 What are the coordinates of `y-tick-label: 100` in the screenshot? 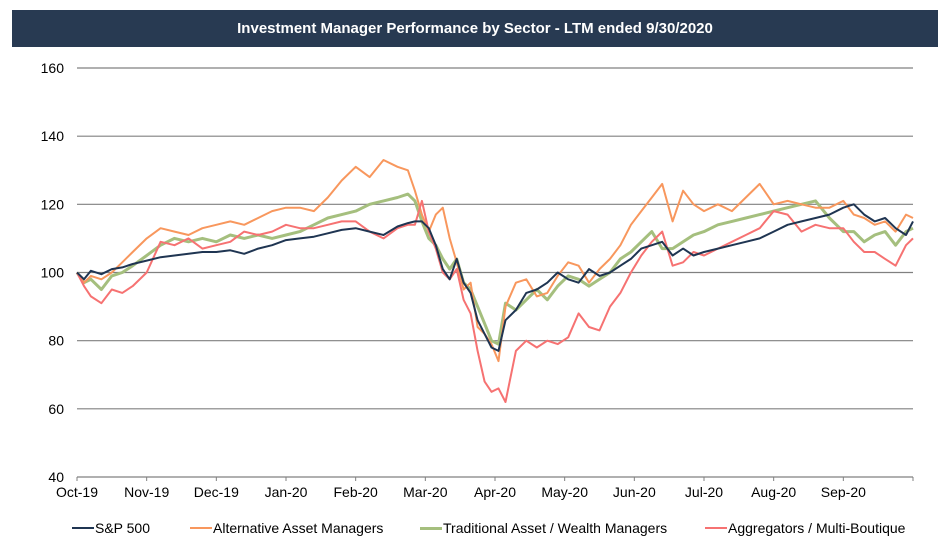 It's located at (53, 273).